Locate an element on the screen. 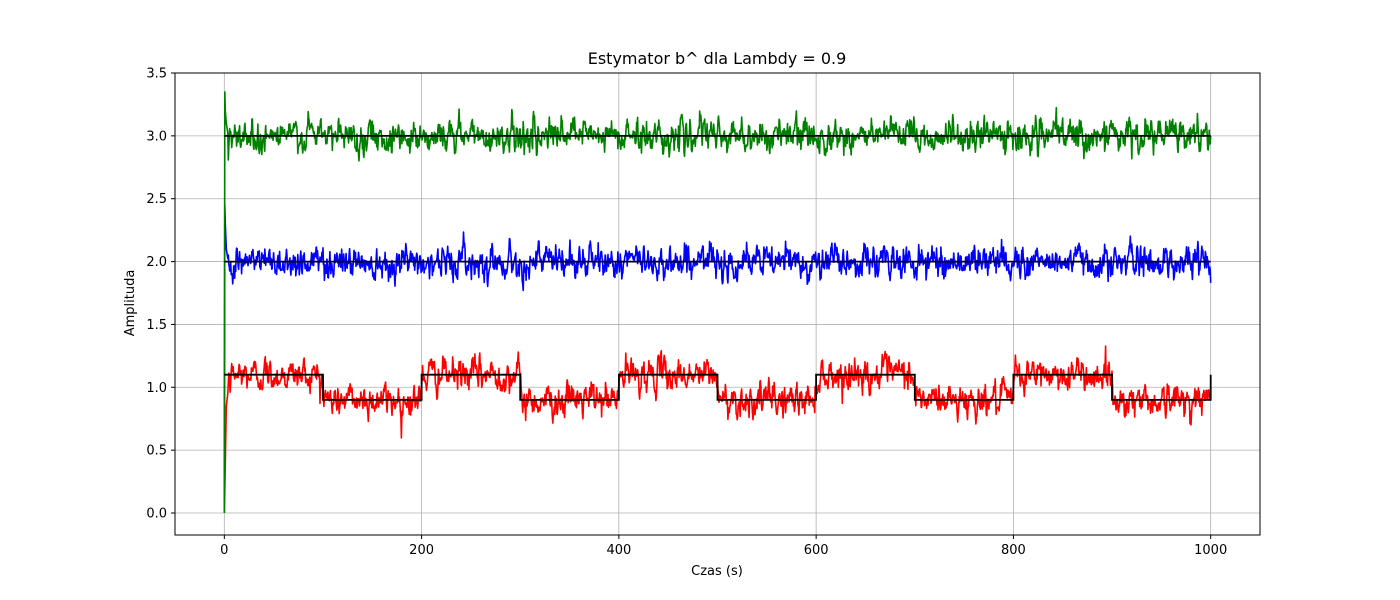 This screenshot has width=1400, height=600. y-tick-label: 1.0 is located at coordinates (156, 388).